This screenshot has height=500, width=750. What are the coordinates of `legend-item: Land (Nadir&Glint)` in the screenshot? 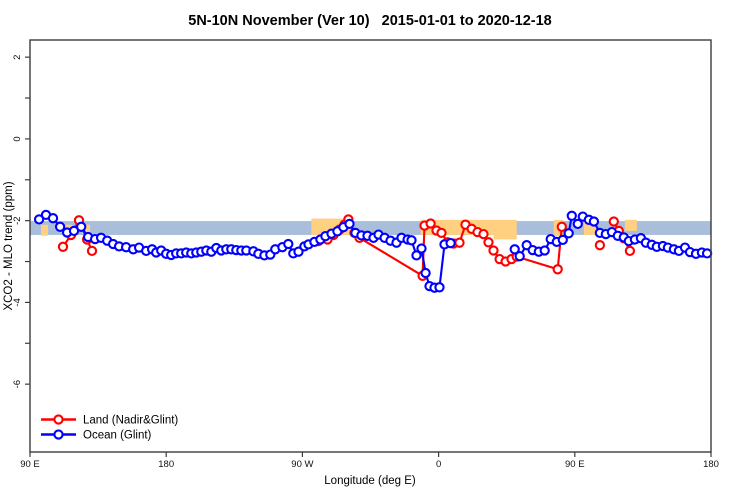 It's located at (109, 420).